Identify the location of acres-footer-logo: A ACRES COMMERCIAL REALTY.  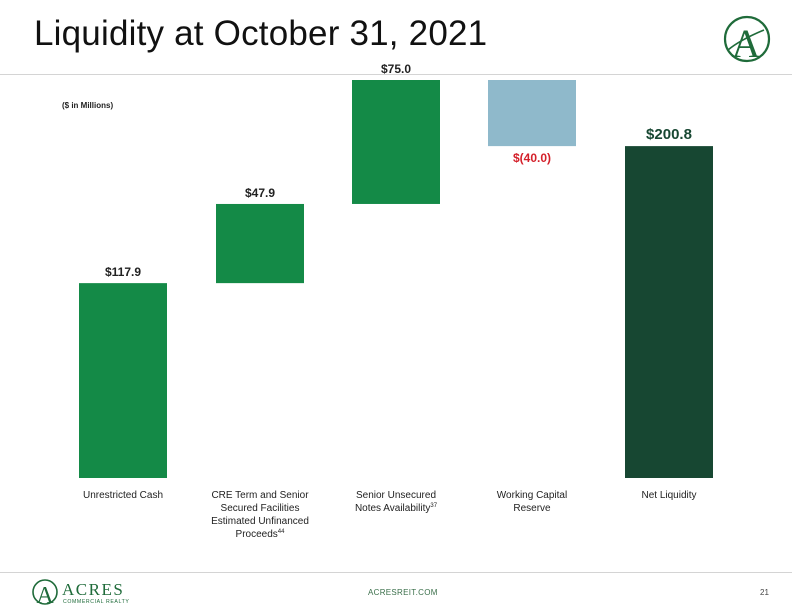
(80, 593).